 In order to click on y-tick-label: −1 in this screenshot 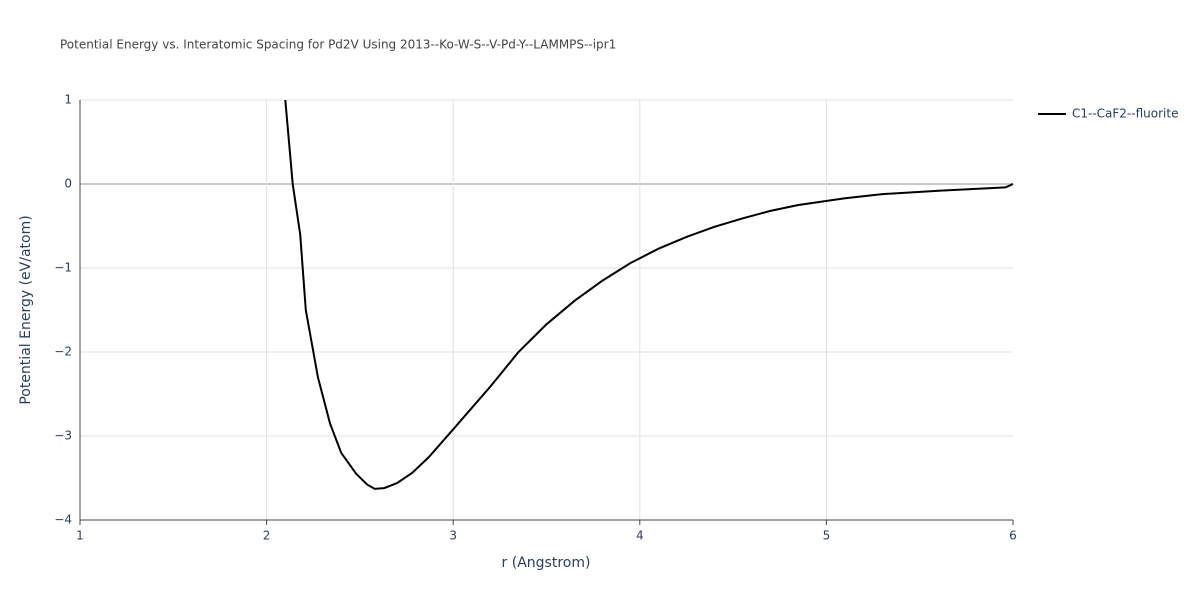, I will do `click(63, 268)`.